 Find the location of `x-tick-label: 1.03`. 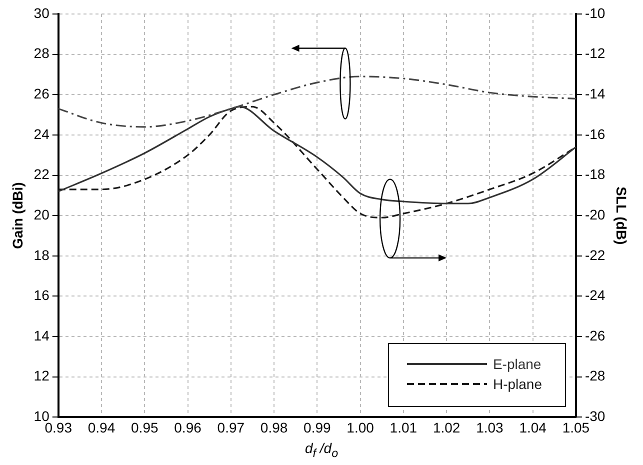

x-tick-label: 1.03 is located at coordinates (490, 427).